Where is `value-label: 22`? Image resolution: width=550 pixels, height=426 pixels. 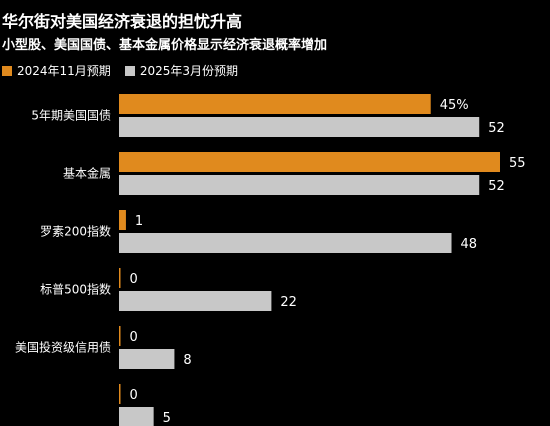
value-label: 22 is located at coordinates (288, 302).